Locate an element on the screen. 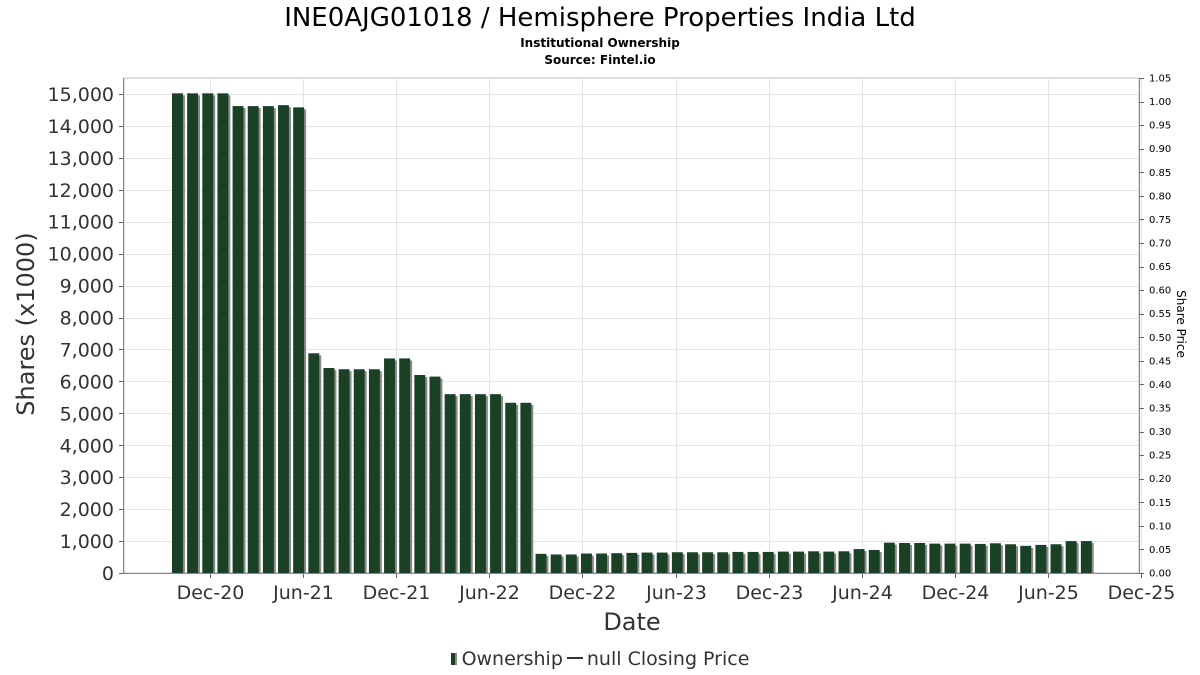 The width and height of the screenshot is (1200, 675). x-tick-label: Dec-24 is located at coordinates (956, 593).